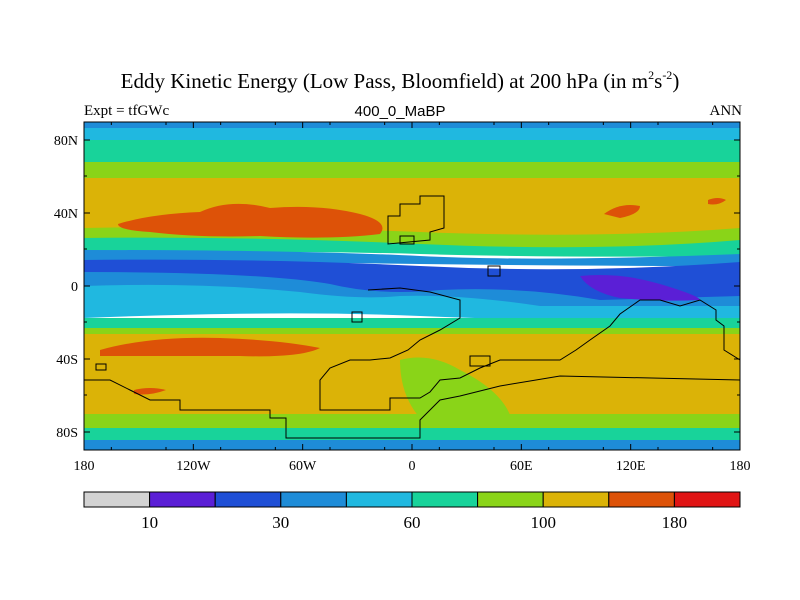 The image size is (800, 600). What do you see at coordinates (412, 434) in the screenshot?
I see `band-green-polar-s` at bounding box center [412, 434].